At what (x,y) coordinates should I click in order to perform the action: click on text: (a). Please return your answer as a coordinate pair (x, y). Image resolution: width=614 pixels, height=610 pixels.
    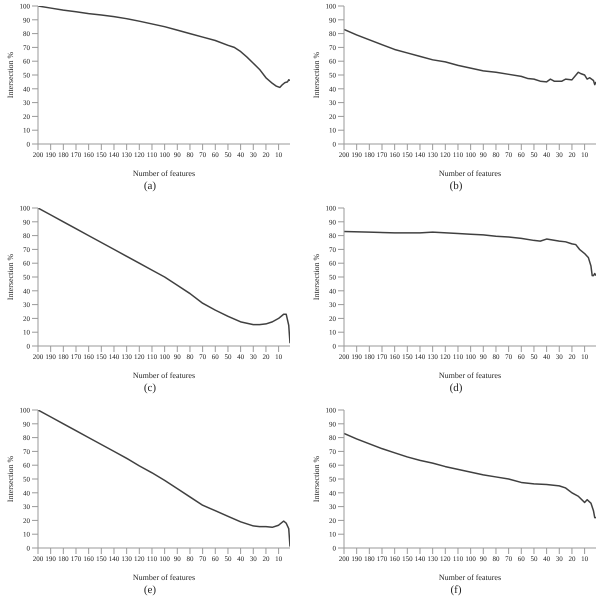
    Looking at the image, I should click on (150, 186).